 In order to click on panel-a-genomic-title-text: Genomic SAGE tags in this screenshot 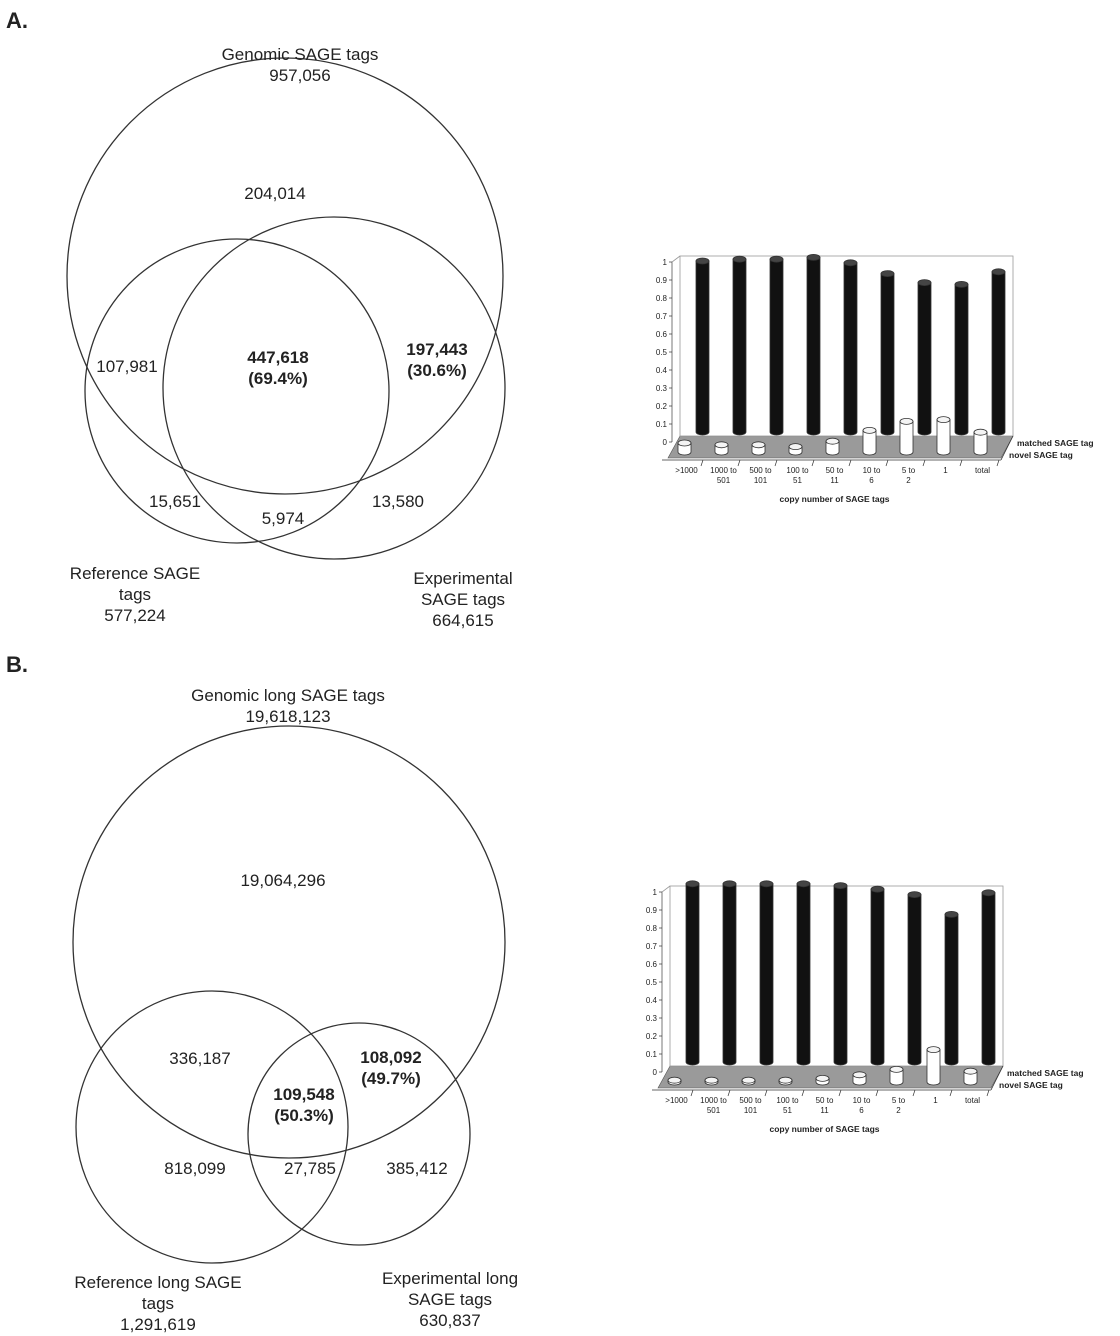, I will do `click(300, 54)`.